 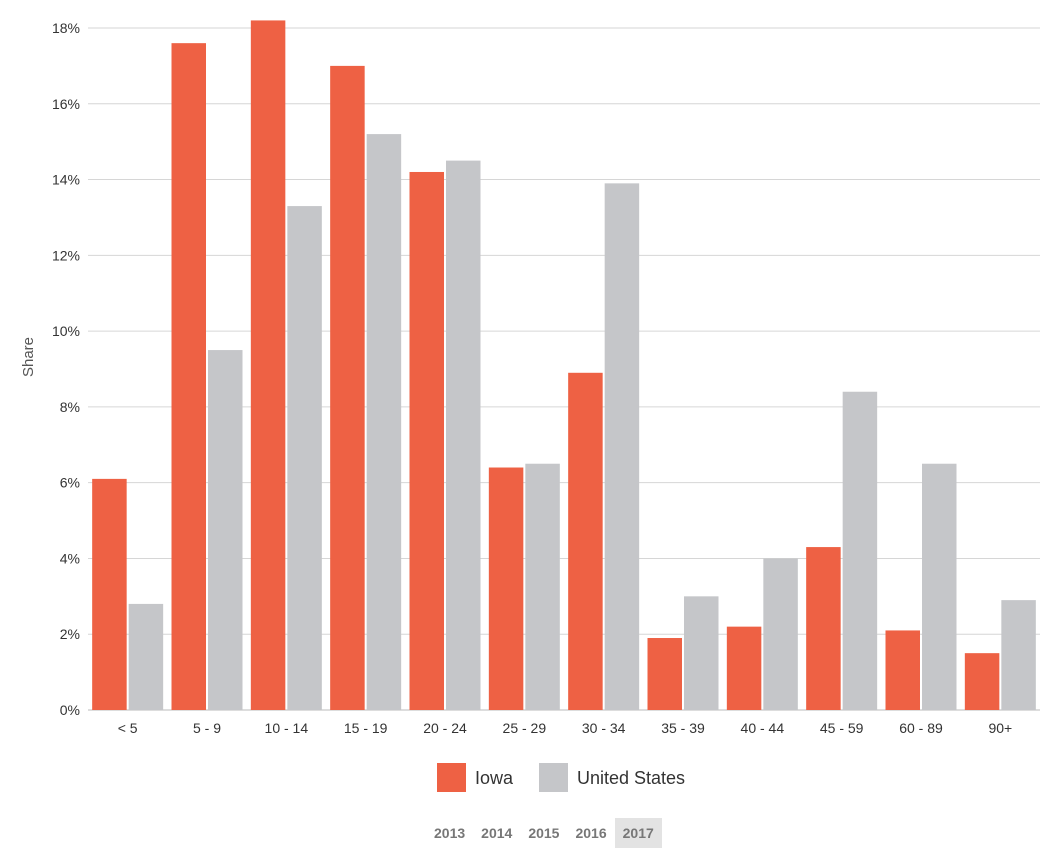 I want to click on legend-item-united-states: United States, so click(x=612, y=777).